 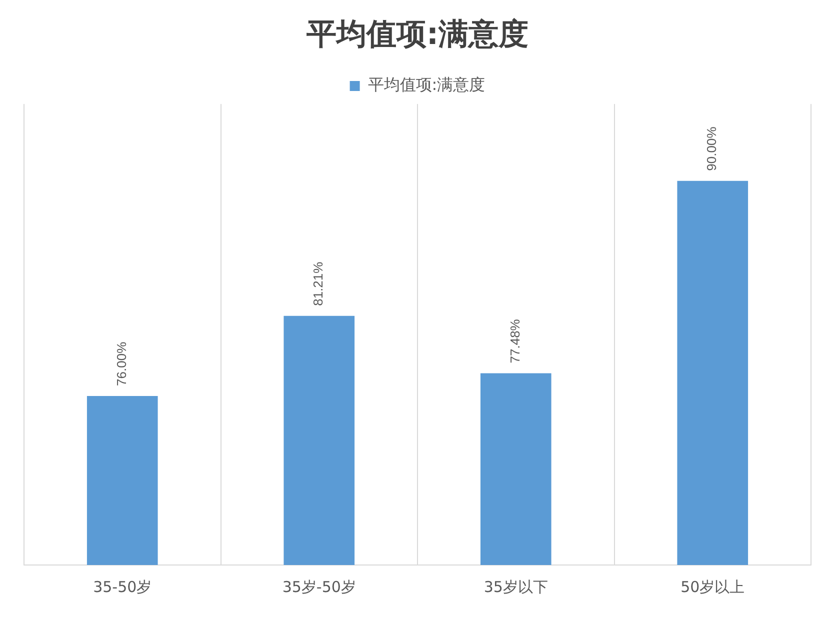 What do you see at coordinates (516, 587) in the screenshot?
I see `x-tick-label: 35岁以下` at bounding box center [516, 587].